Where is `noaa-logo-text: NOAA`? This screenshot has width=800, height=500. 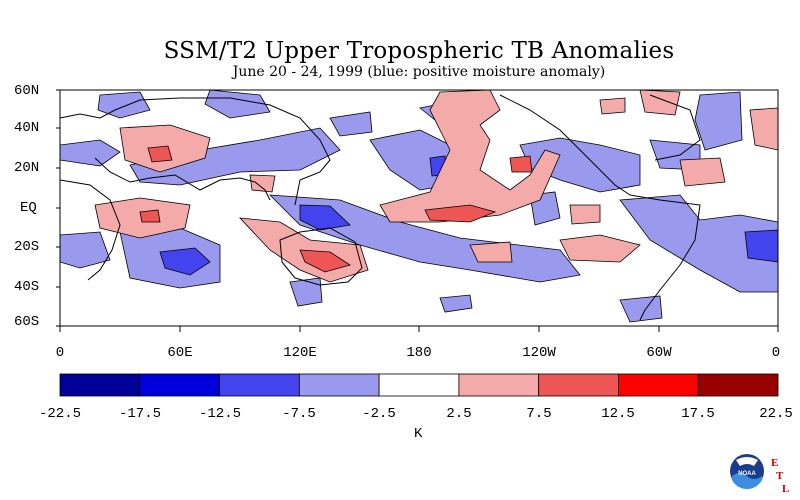
noaa-logo-text: NOAA is located at coordinates (747, 474).